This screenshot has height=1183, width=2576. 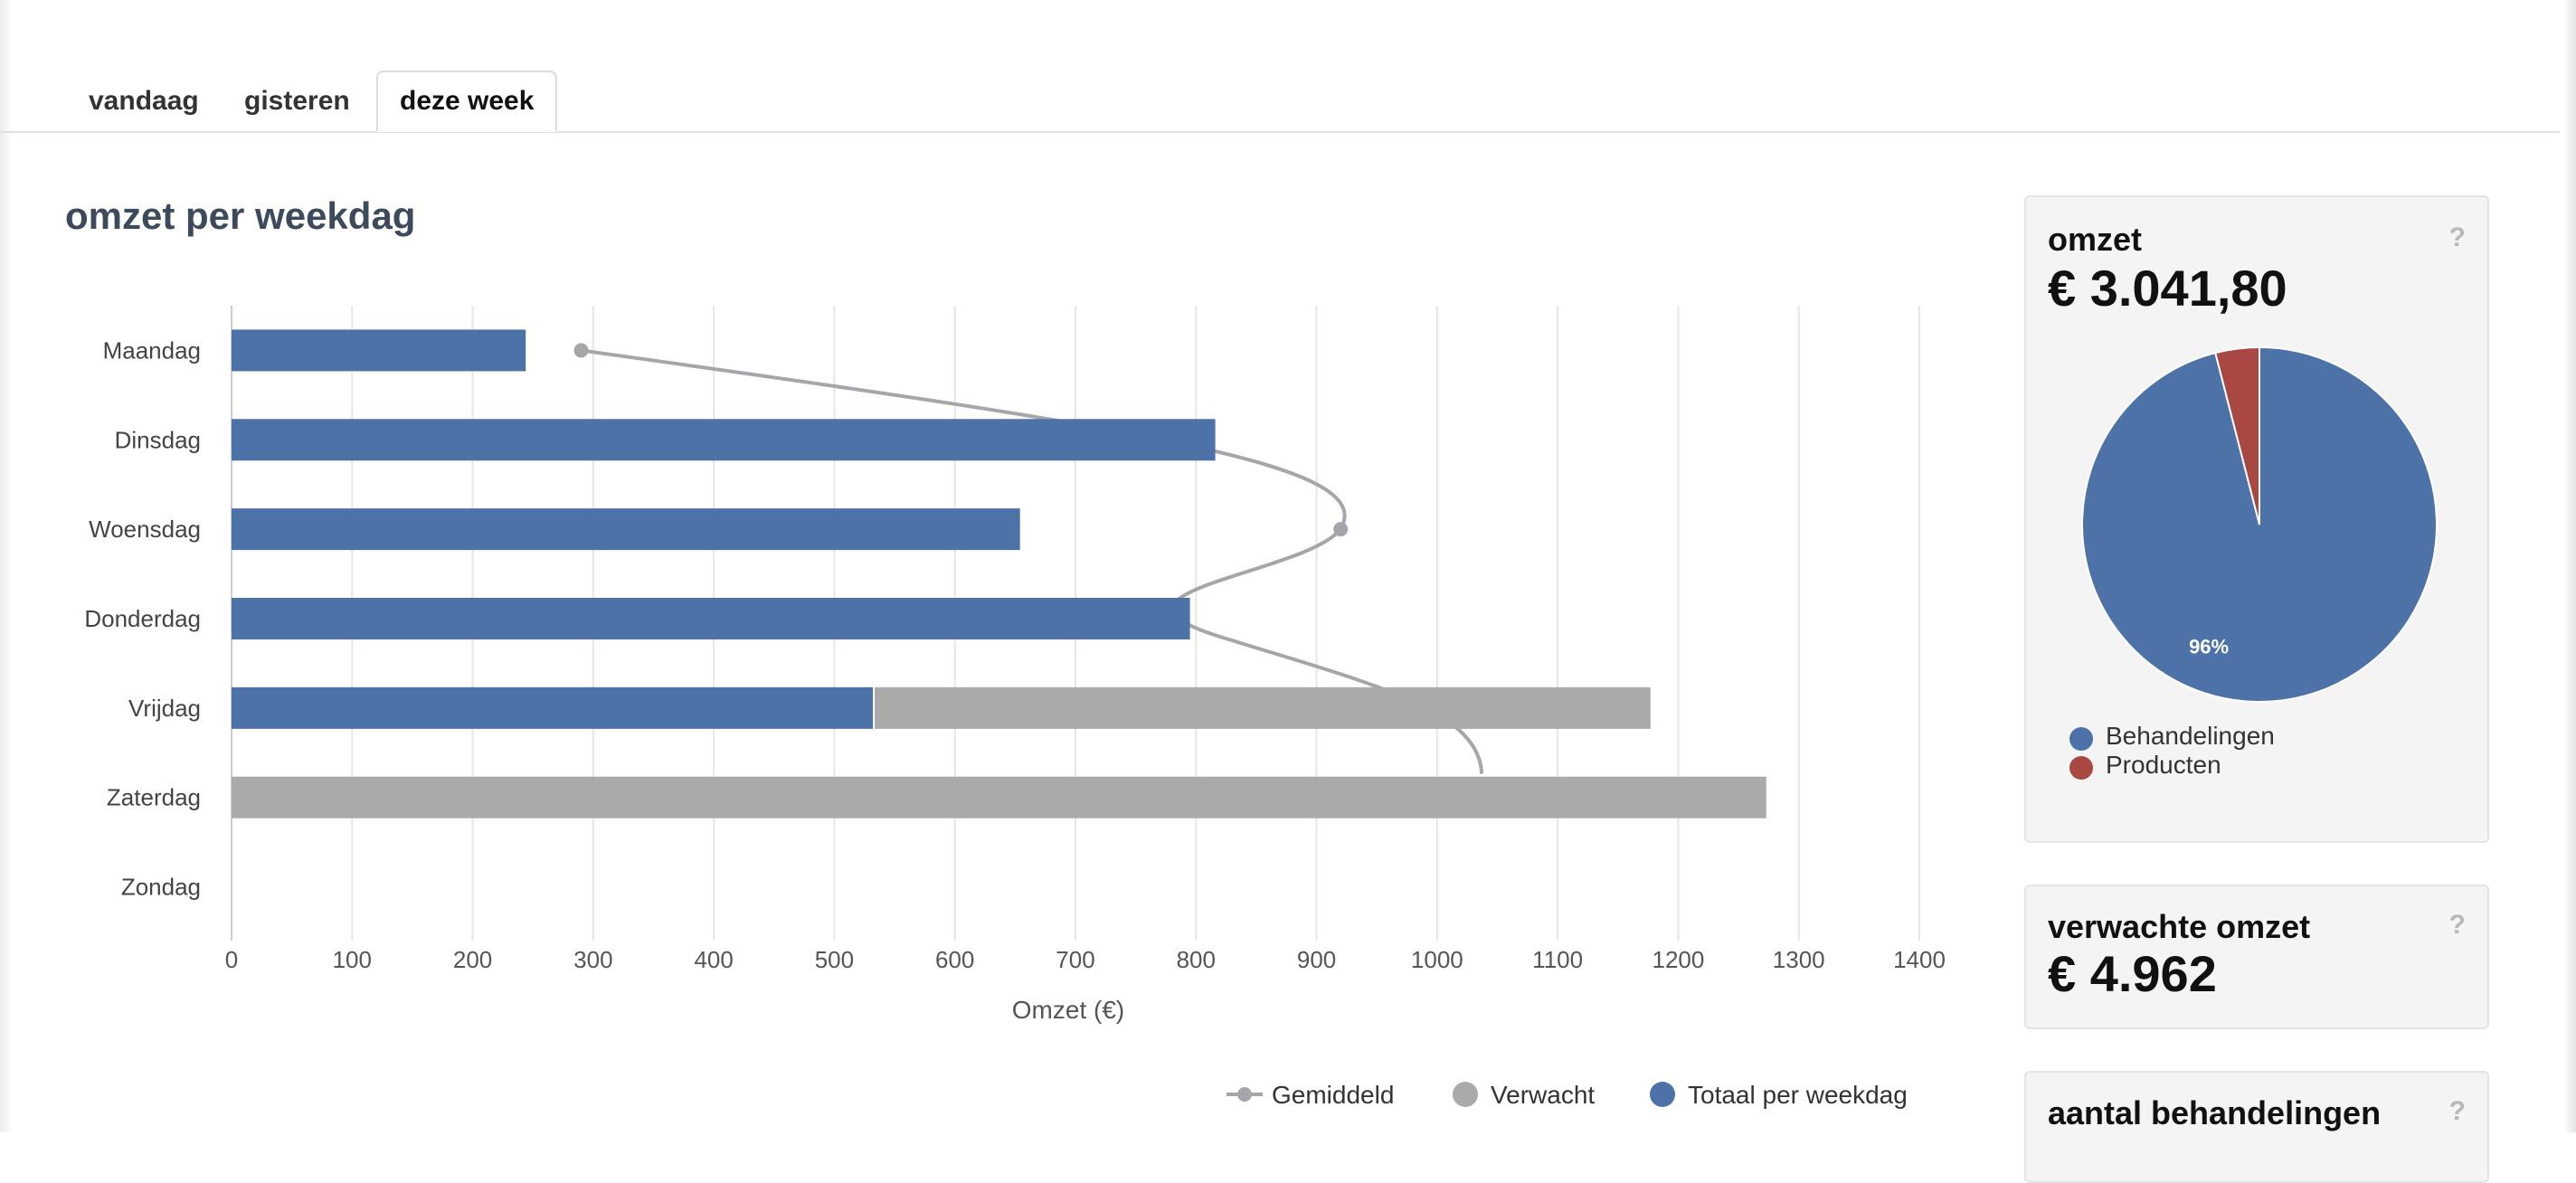 What do you see at coordinates (834, 959) in the screenshot?
I see `x-tick-label-500: 500` at bounding box center [834, 959].